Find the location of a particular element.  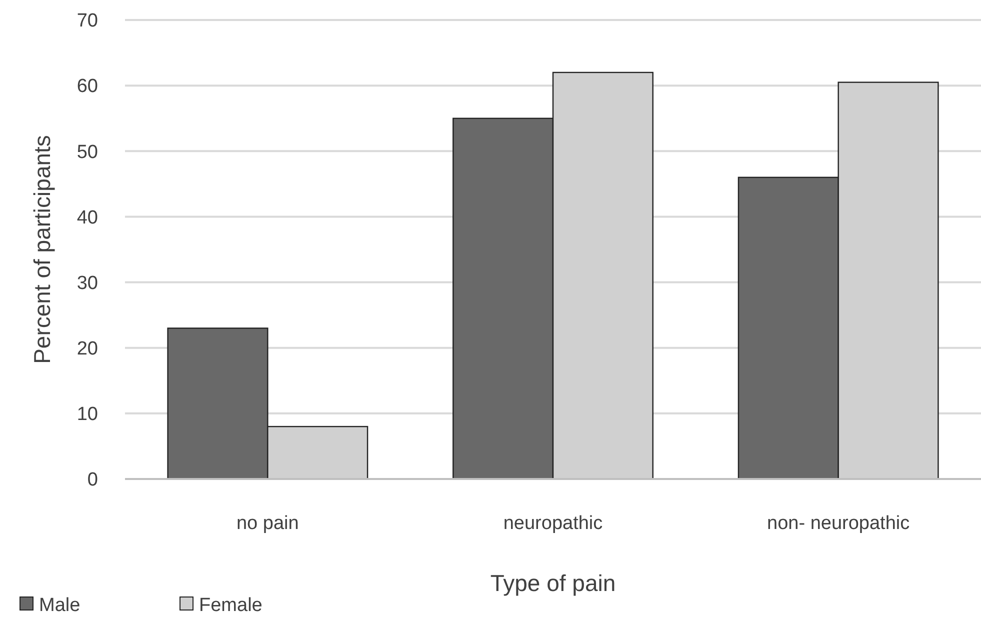

y-tick-label: 70 is located at coordinates (87, 21).